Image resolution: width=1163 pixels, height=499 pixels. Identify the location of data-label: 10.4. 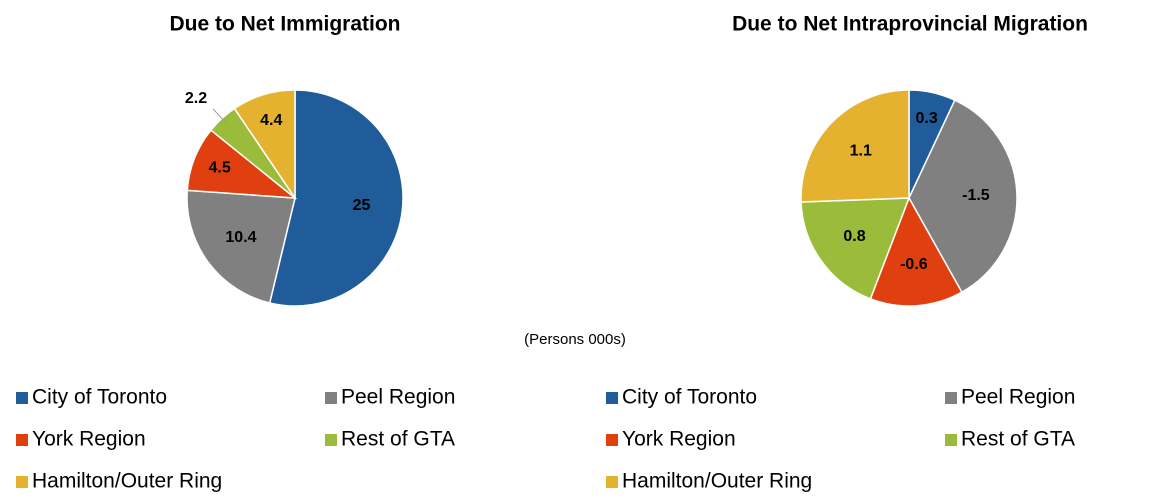
(240, 237).